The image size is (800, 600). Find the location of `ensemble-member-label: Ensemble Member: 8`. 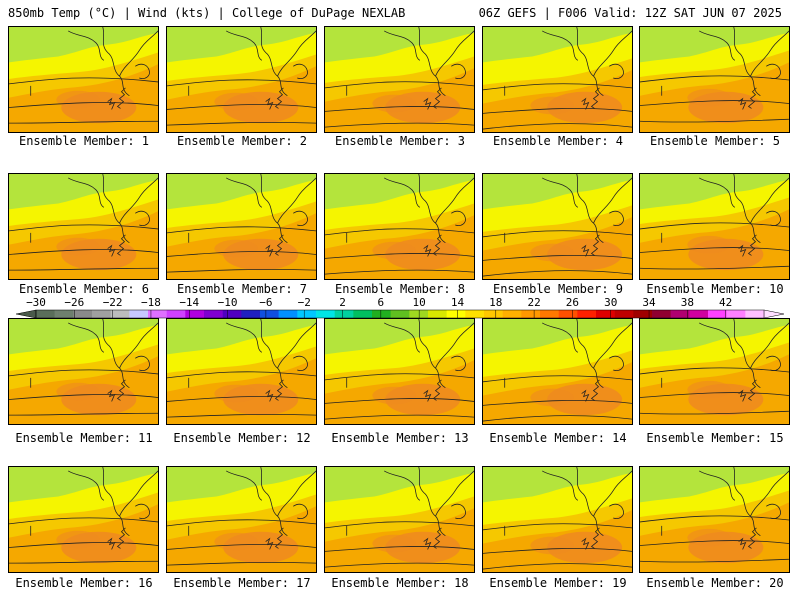

ensemble-member-label: Ensemble Member: 8 is located at coordinates (400, 289).